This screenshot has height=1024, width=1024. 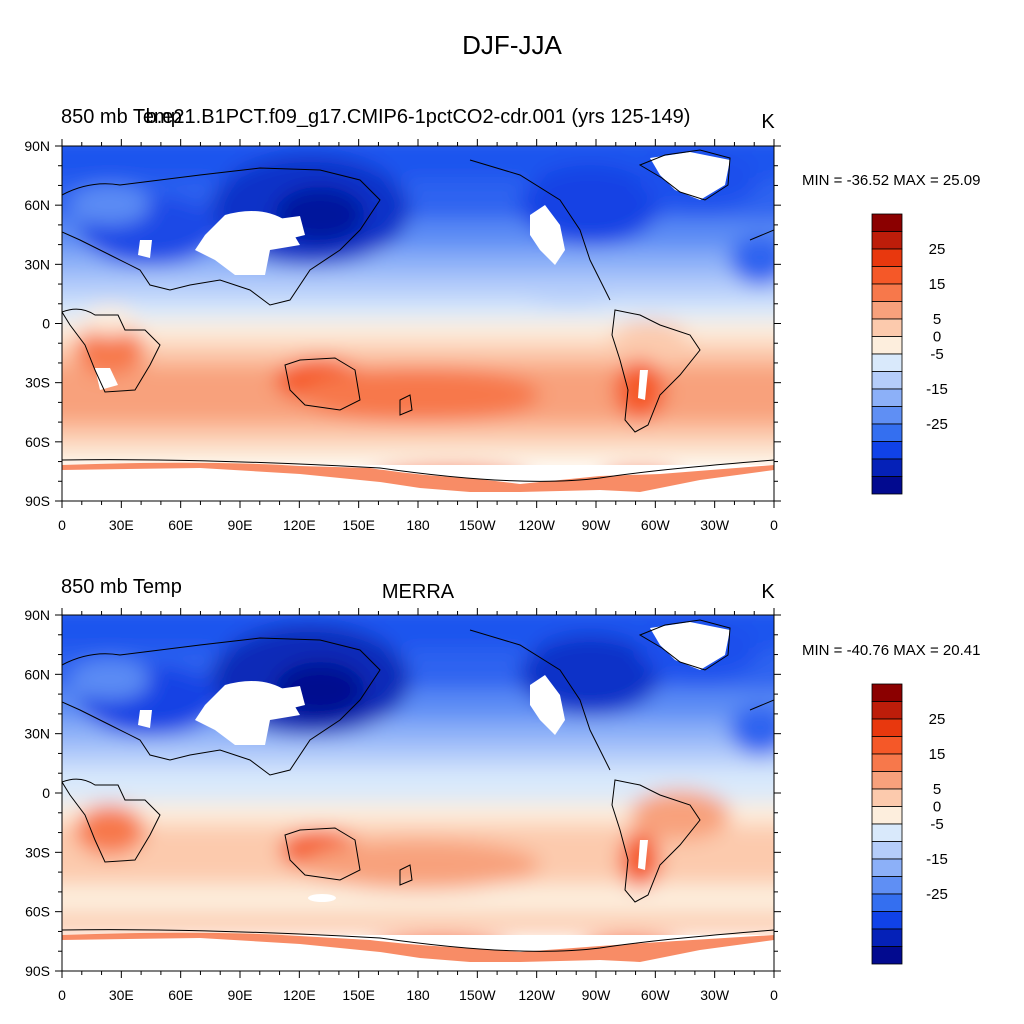 I want to click on panel-stats: MIN = -40.76 MAX = 20.41, so click(x=891, y=650).